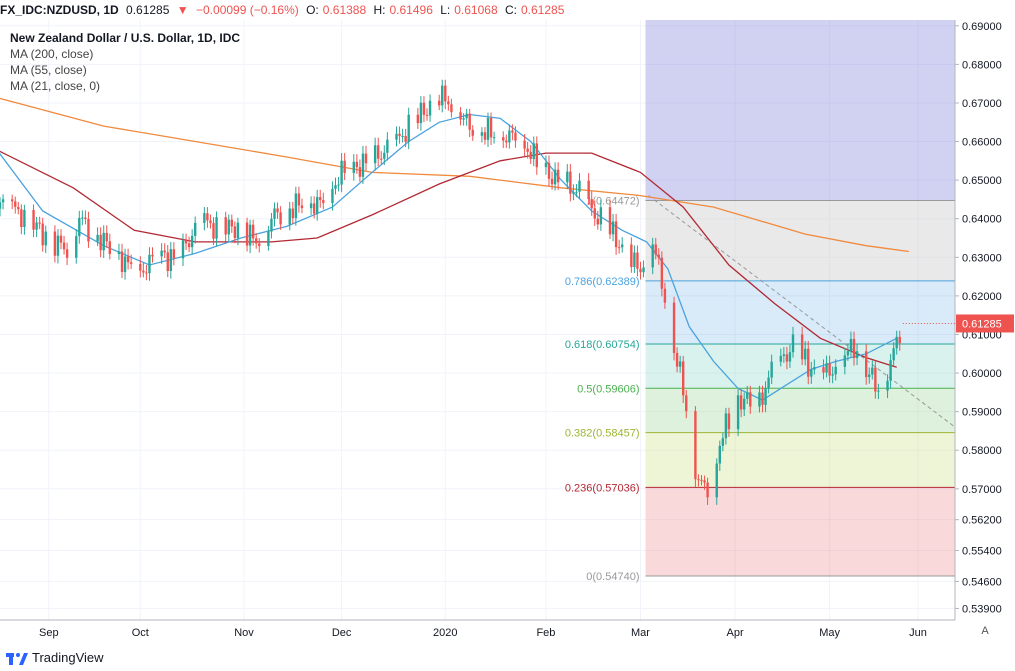 The height and width of the screenshot is (671, 1015). I want to click on fib-zone-extension, so click(800, 110).